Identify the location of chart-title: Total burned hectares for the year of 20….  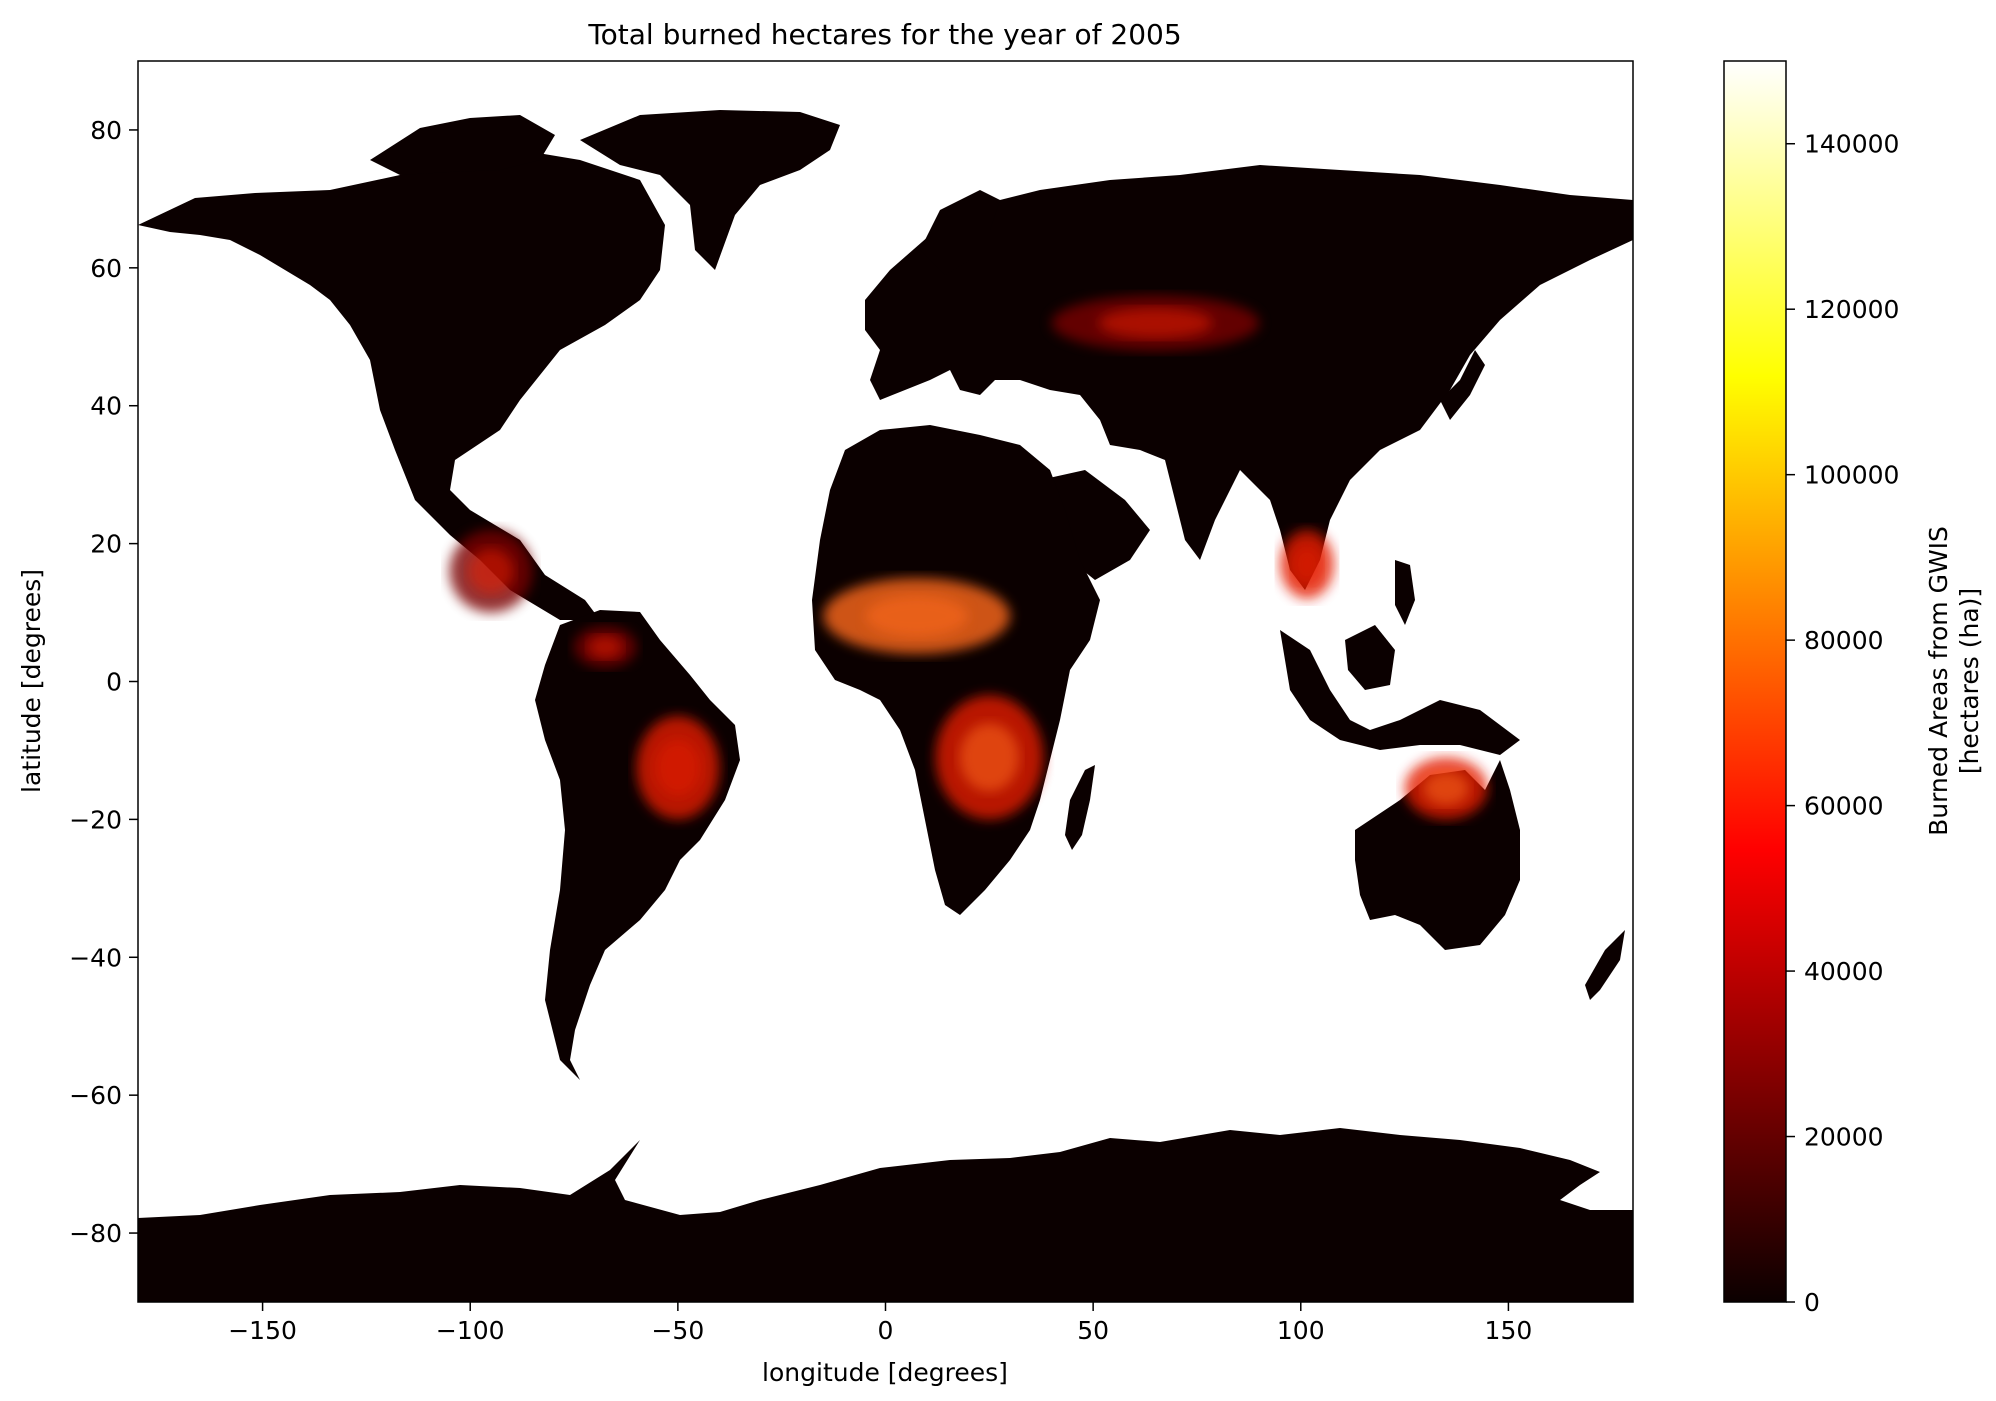
(884, 34).